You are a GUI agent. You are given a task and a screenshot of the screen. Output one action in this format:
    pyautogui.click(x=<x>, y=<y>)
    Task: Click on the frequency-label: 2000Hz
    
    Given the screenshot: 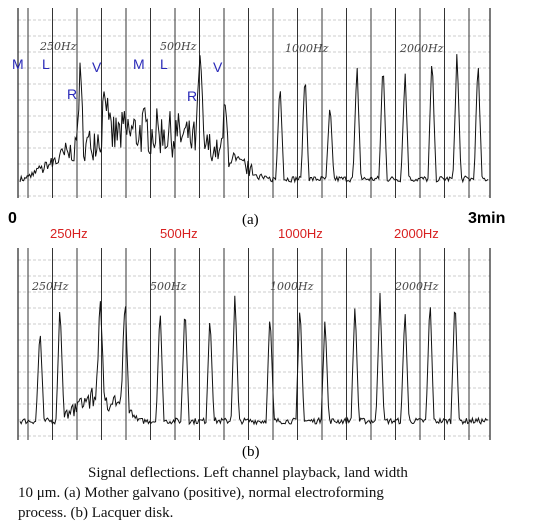 What is the action you would take?
    pyautogui.click(x=416, y=233)
    